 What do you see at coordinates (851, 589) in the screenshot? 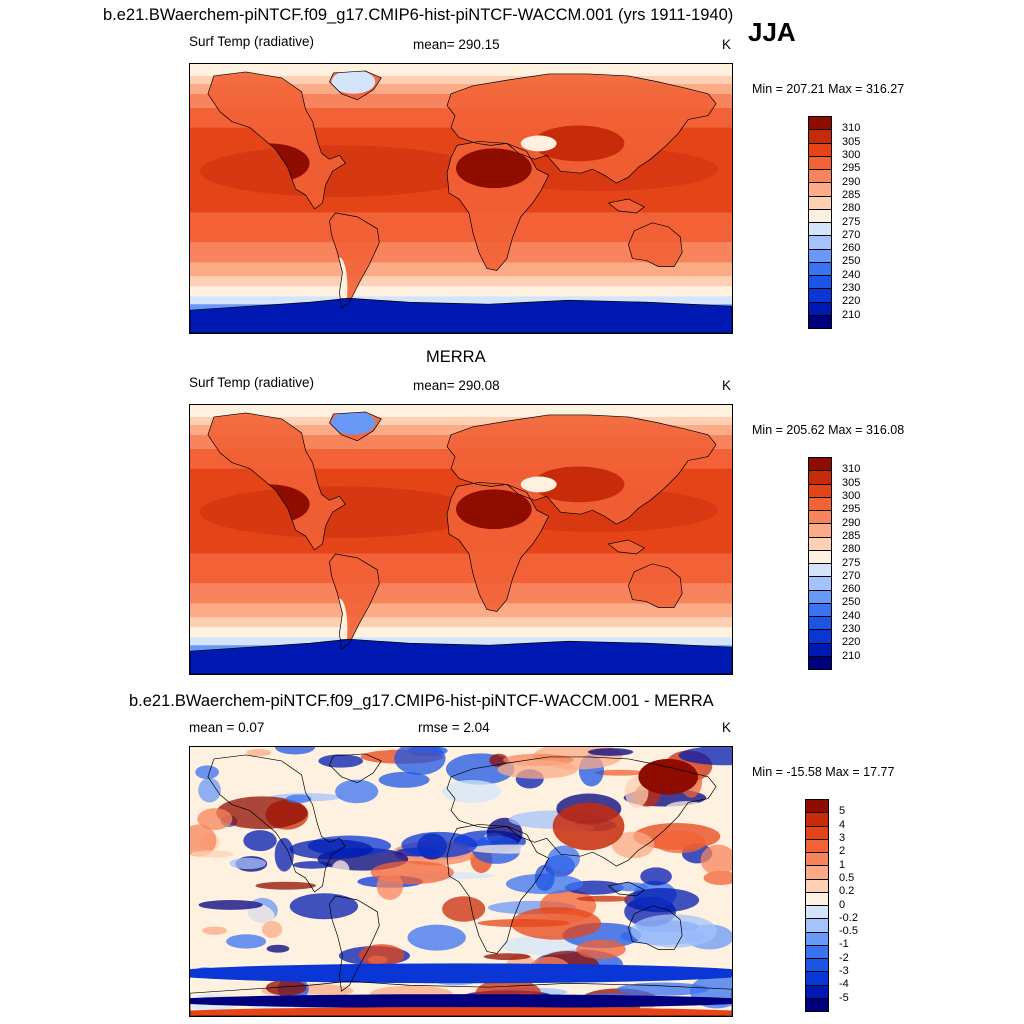
I see `colorbar-tick-label: 260` at bounding box center [851, 589].